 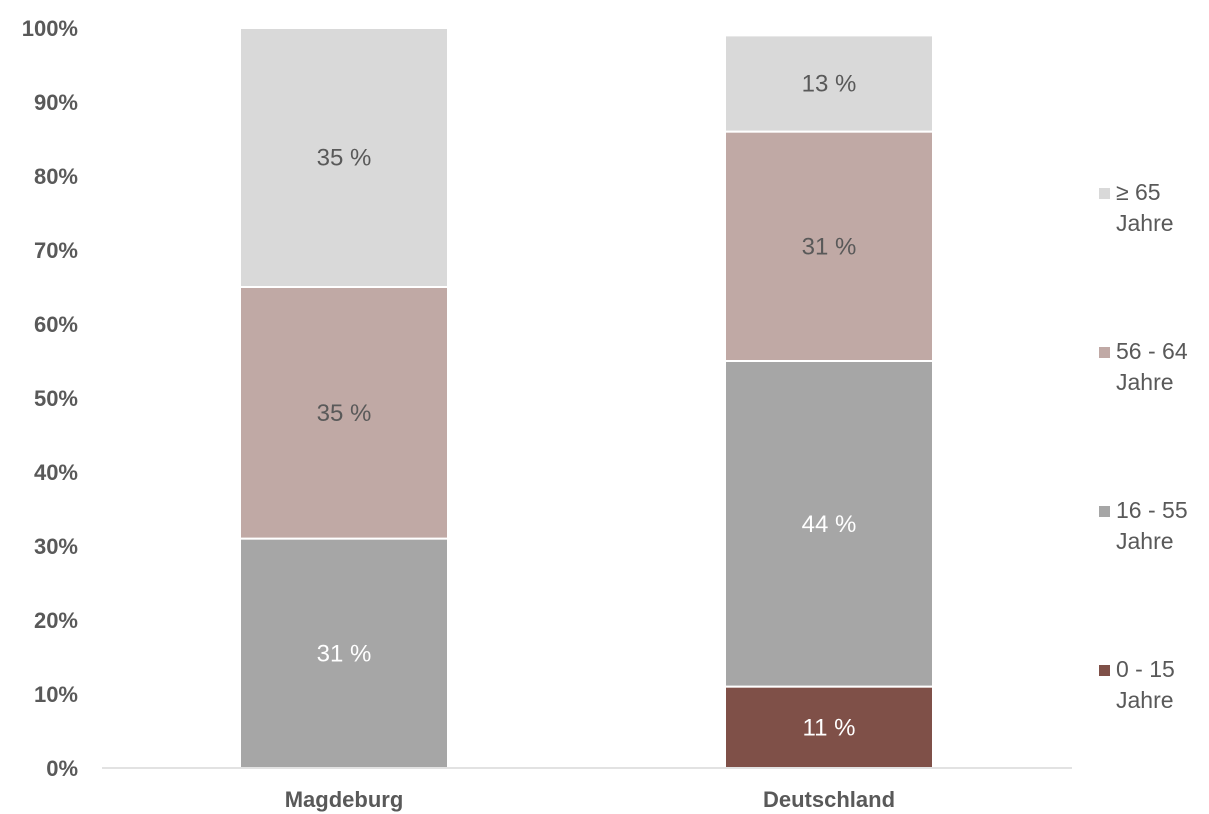 I want to click on category-label: Deutschland, so click(x=829, y=799).